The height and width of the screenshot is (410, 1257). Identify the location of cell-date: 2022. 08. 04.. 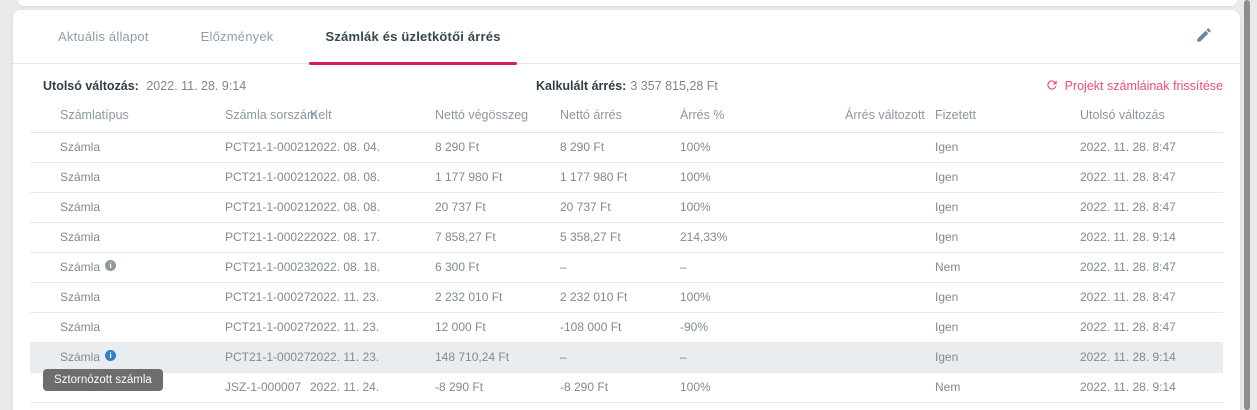
(372, 147).